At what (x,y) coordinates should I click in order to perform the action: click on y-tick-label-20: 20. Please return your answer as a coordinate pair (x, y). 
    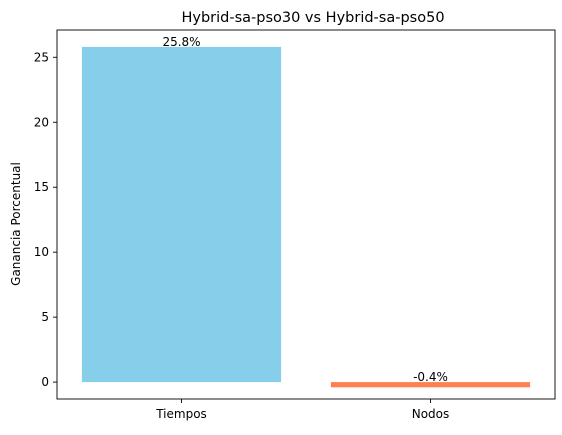
    Looking at the image, I should click on (41, 122).